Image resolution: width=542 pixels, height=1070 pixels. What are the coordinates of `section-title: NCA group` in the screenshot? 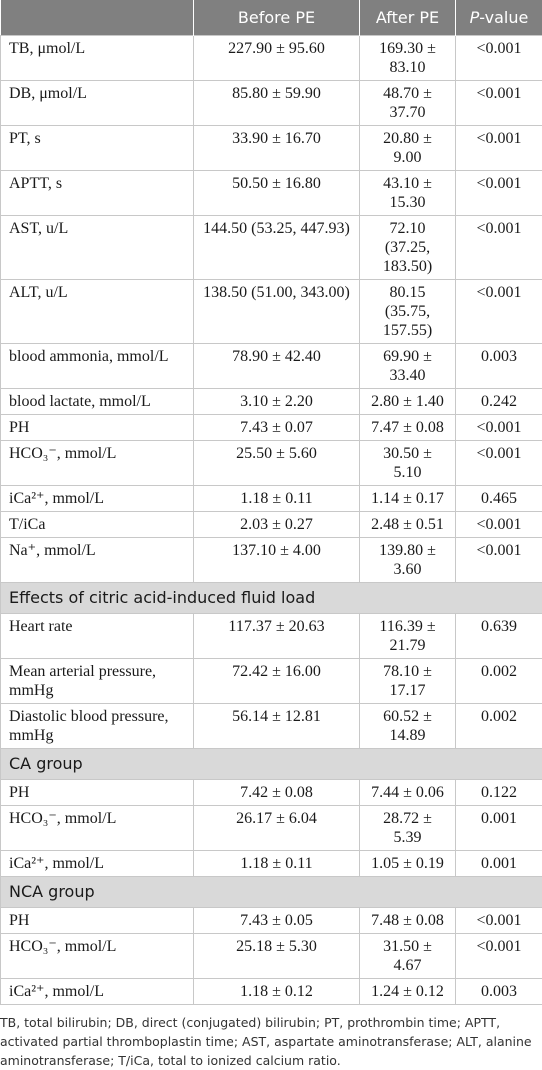 It's located at (271, 892).